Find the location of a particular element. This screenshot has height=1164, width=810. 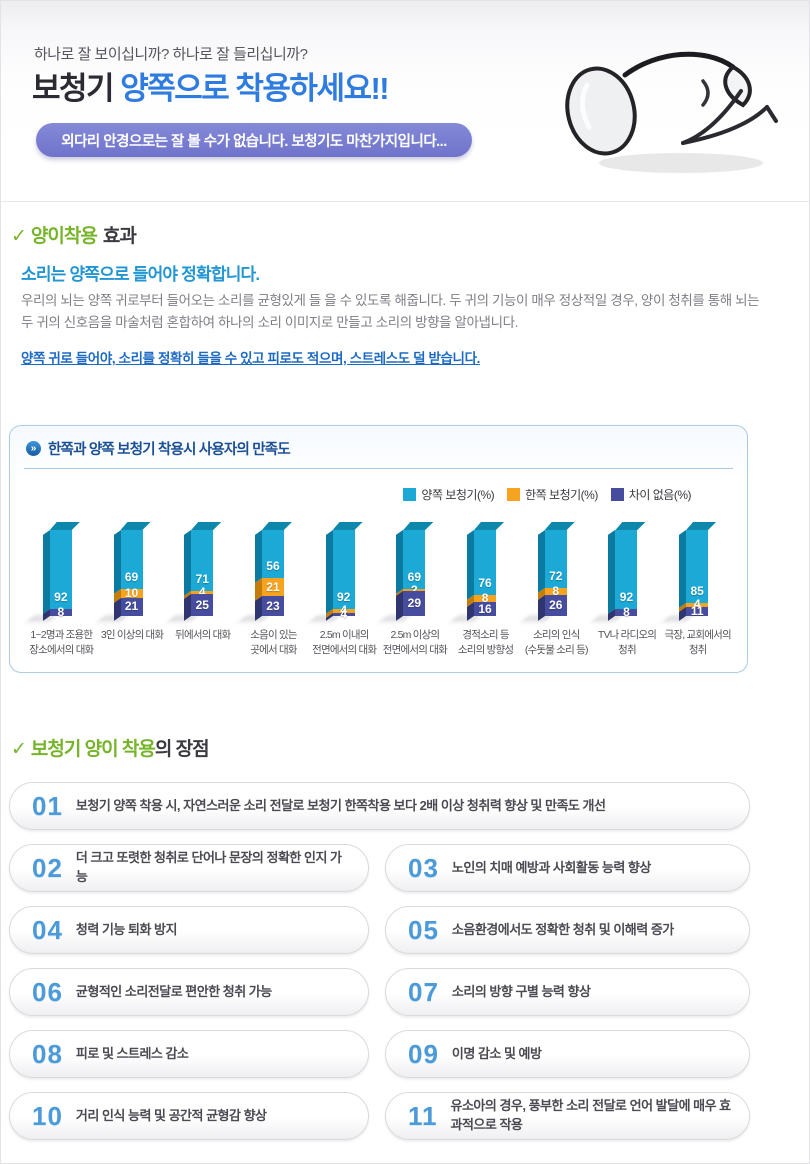

advantage-item: 10 거리 인식 능력 및 공간적 균형감 향상 is located at coordinates (189, 1116).